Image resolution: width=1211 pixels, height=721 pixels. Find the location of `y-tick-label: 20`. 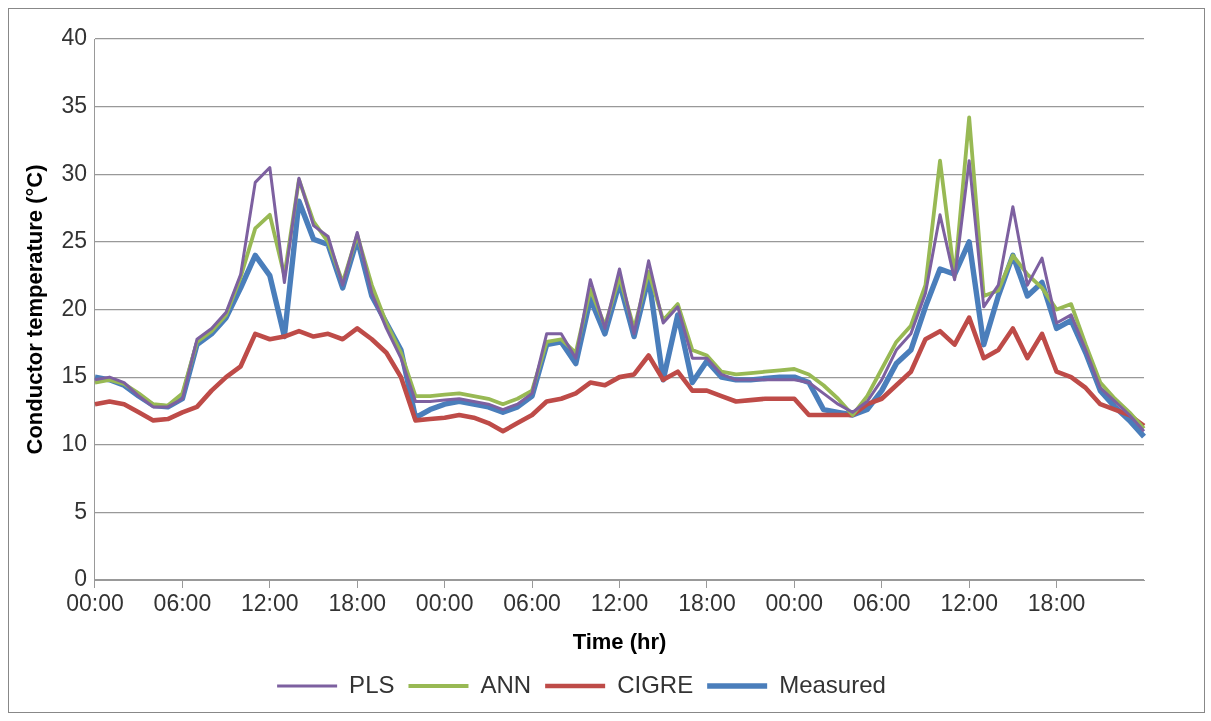

y-tick-label: 20 is located at coordinates (74, 307).